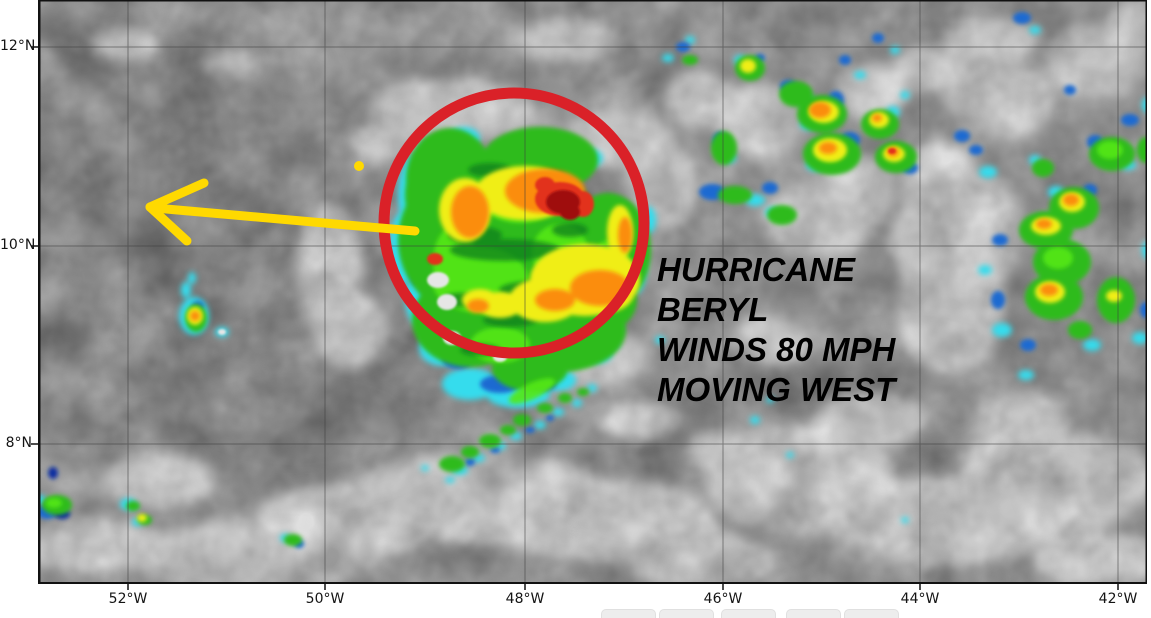 Image resolution: width=1151 pixels, height=618 pixels. I want to click on lat-tick-8n: 8°N, so click(18, 443).